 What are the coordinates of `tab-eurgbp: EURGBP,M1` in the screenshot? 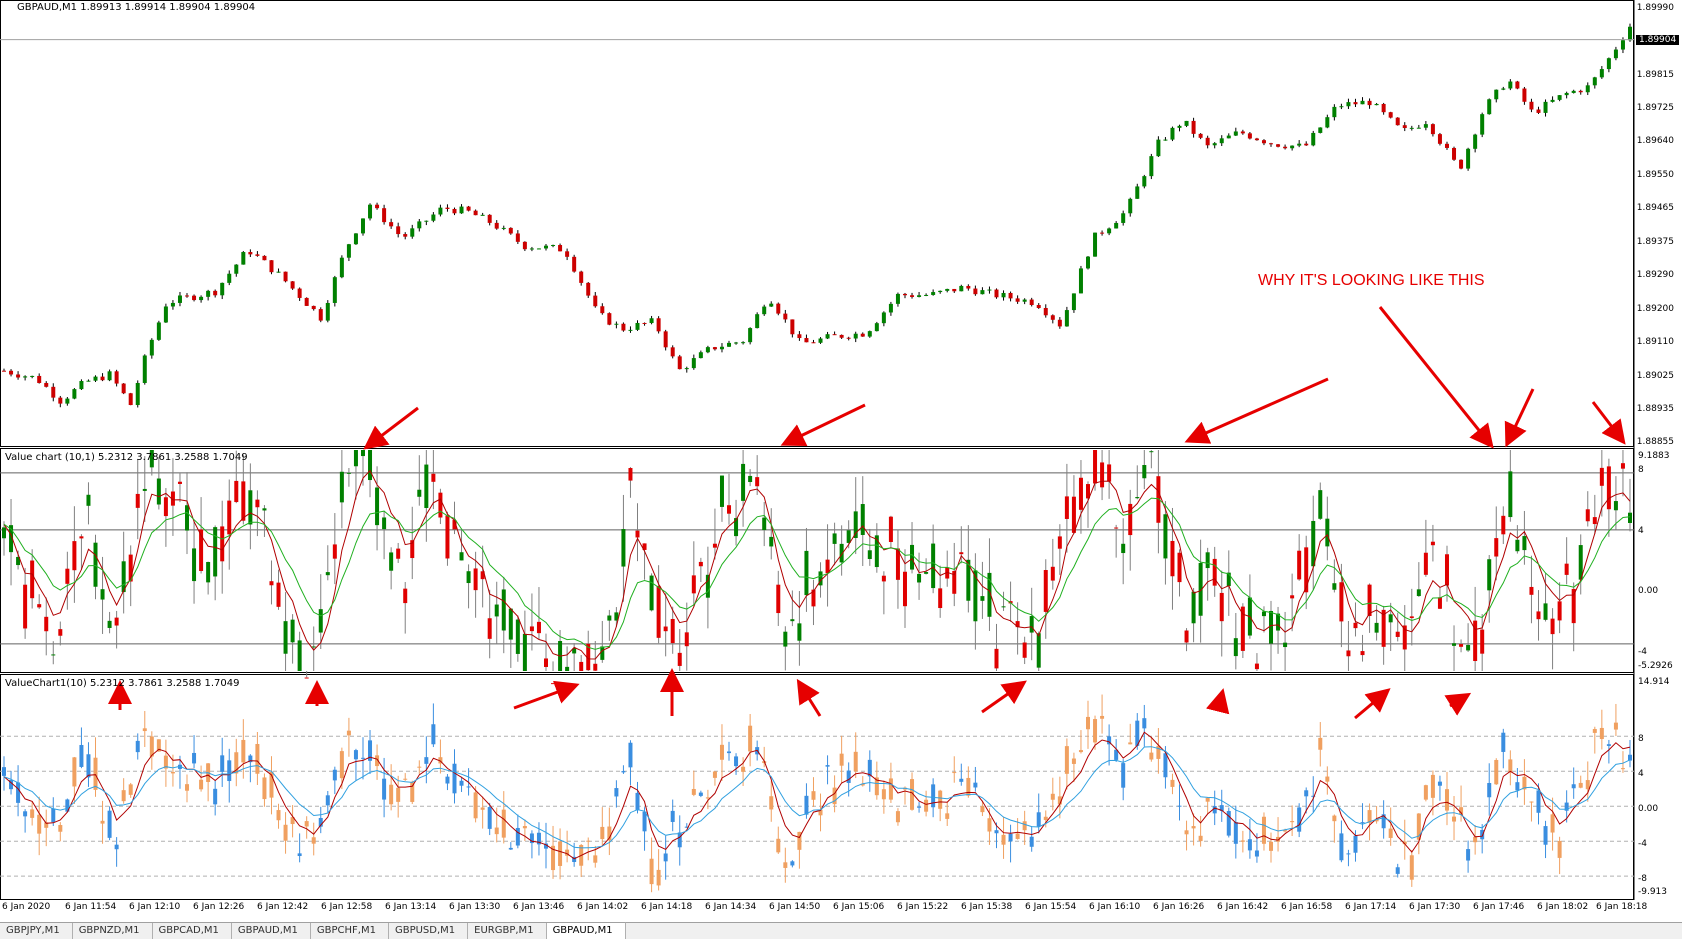 It's located at (507, 931).